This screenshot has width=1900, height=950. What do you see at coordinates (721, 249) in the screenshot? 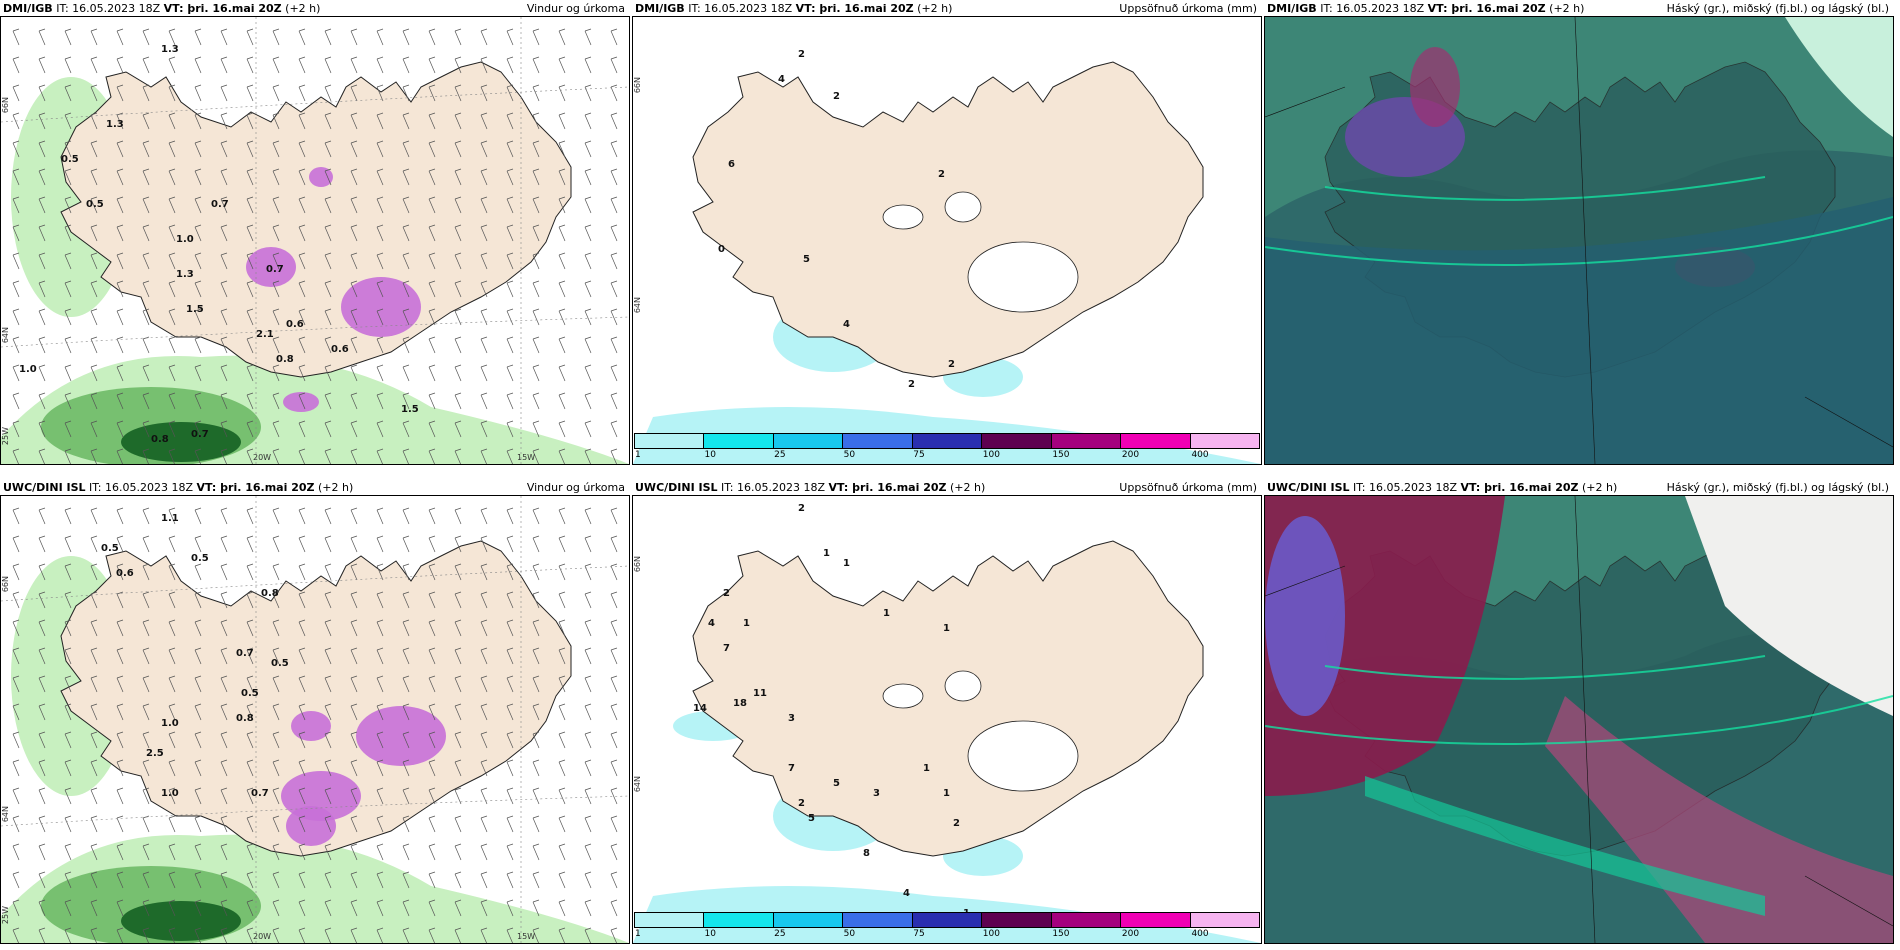
I see `precip-total-value: 0` at bounding box center [721, 249].